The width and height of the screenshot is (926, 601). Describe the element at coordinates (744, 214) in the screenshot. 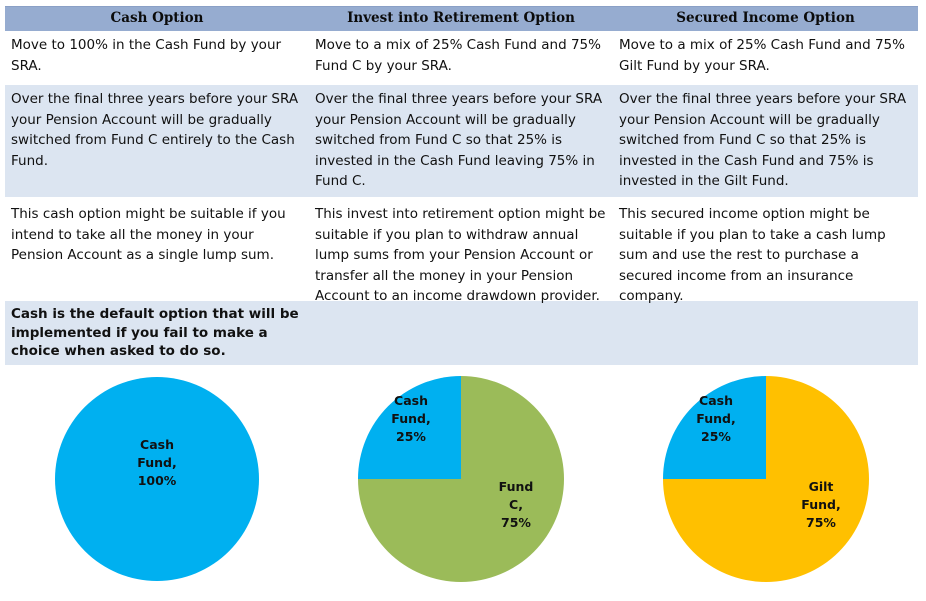

I see `text-line: This secured income option might be` at that location.